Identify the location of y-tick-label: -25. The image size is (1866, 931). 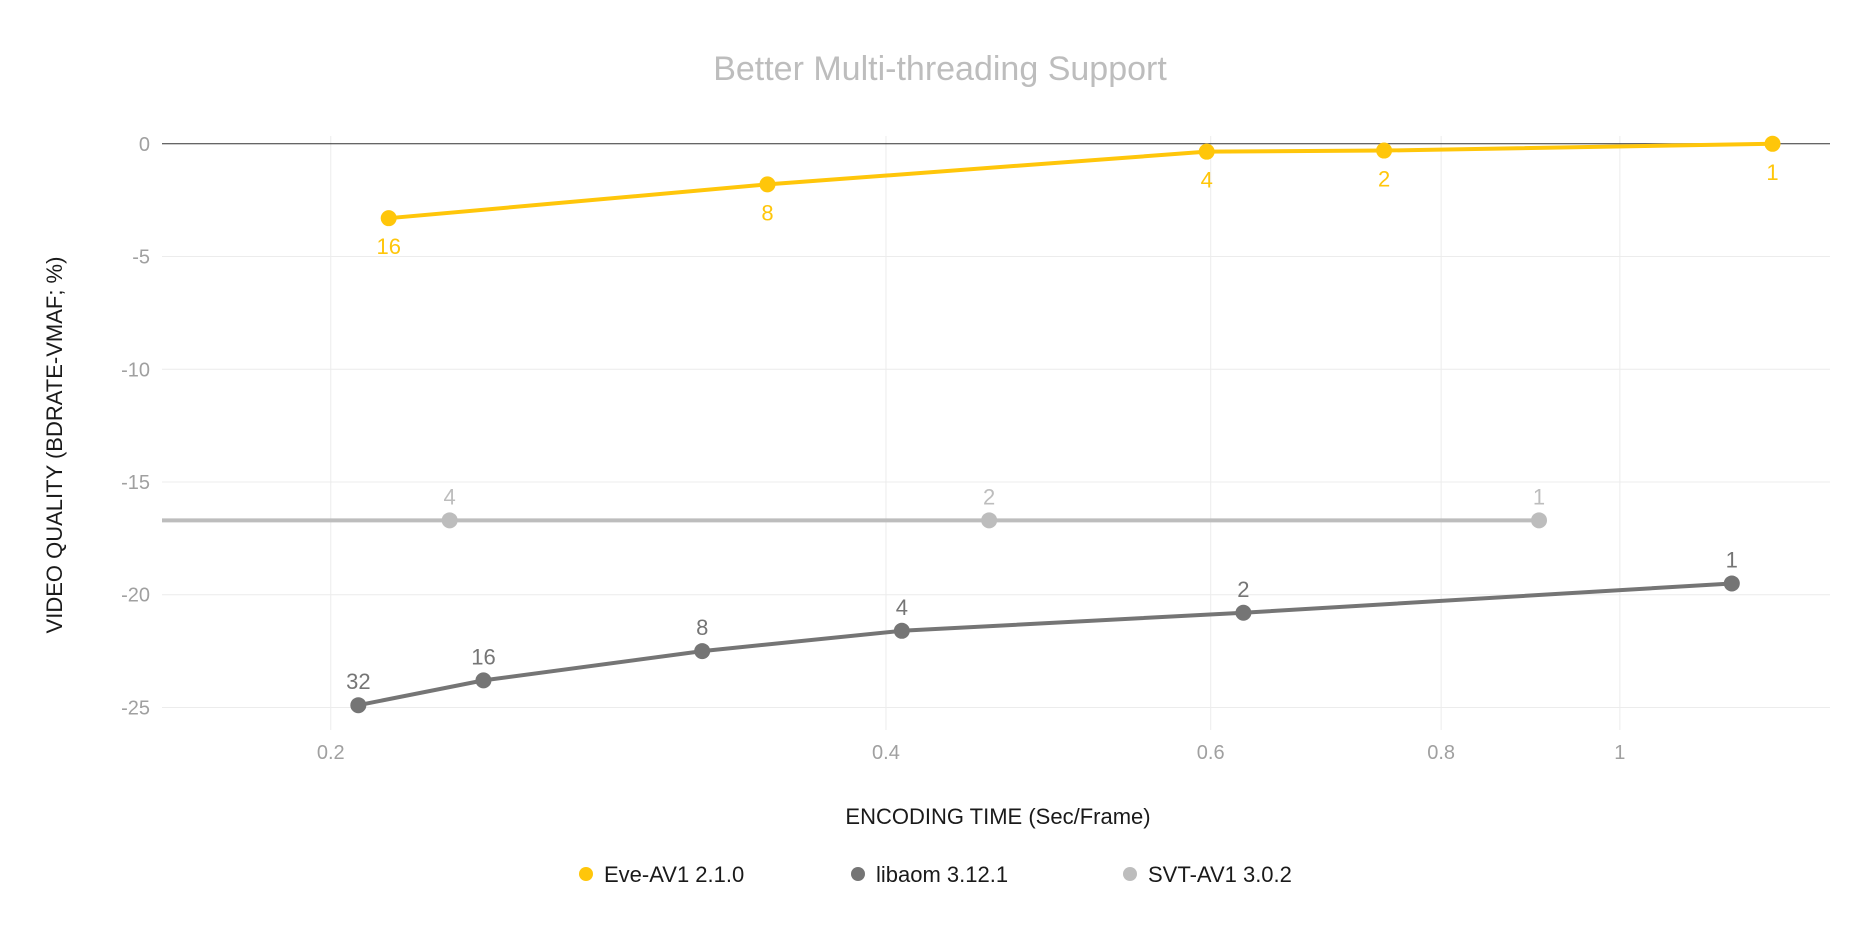
(135, 708).